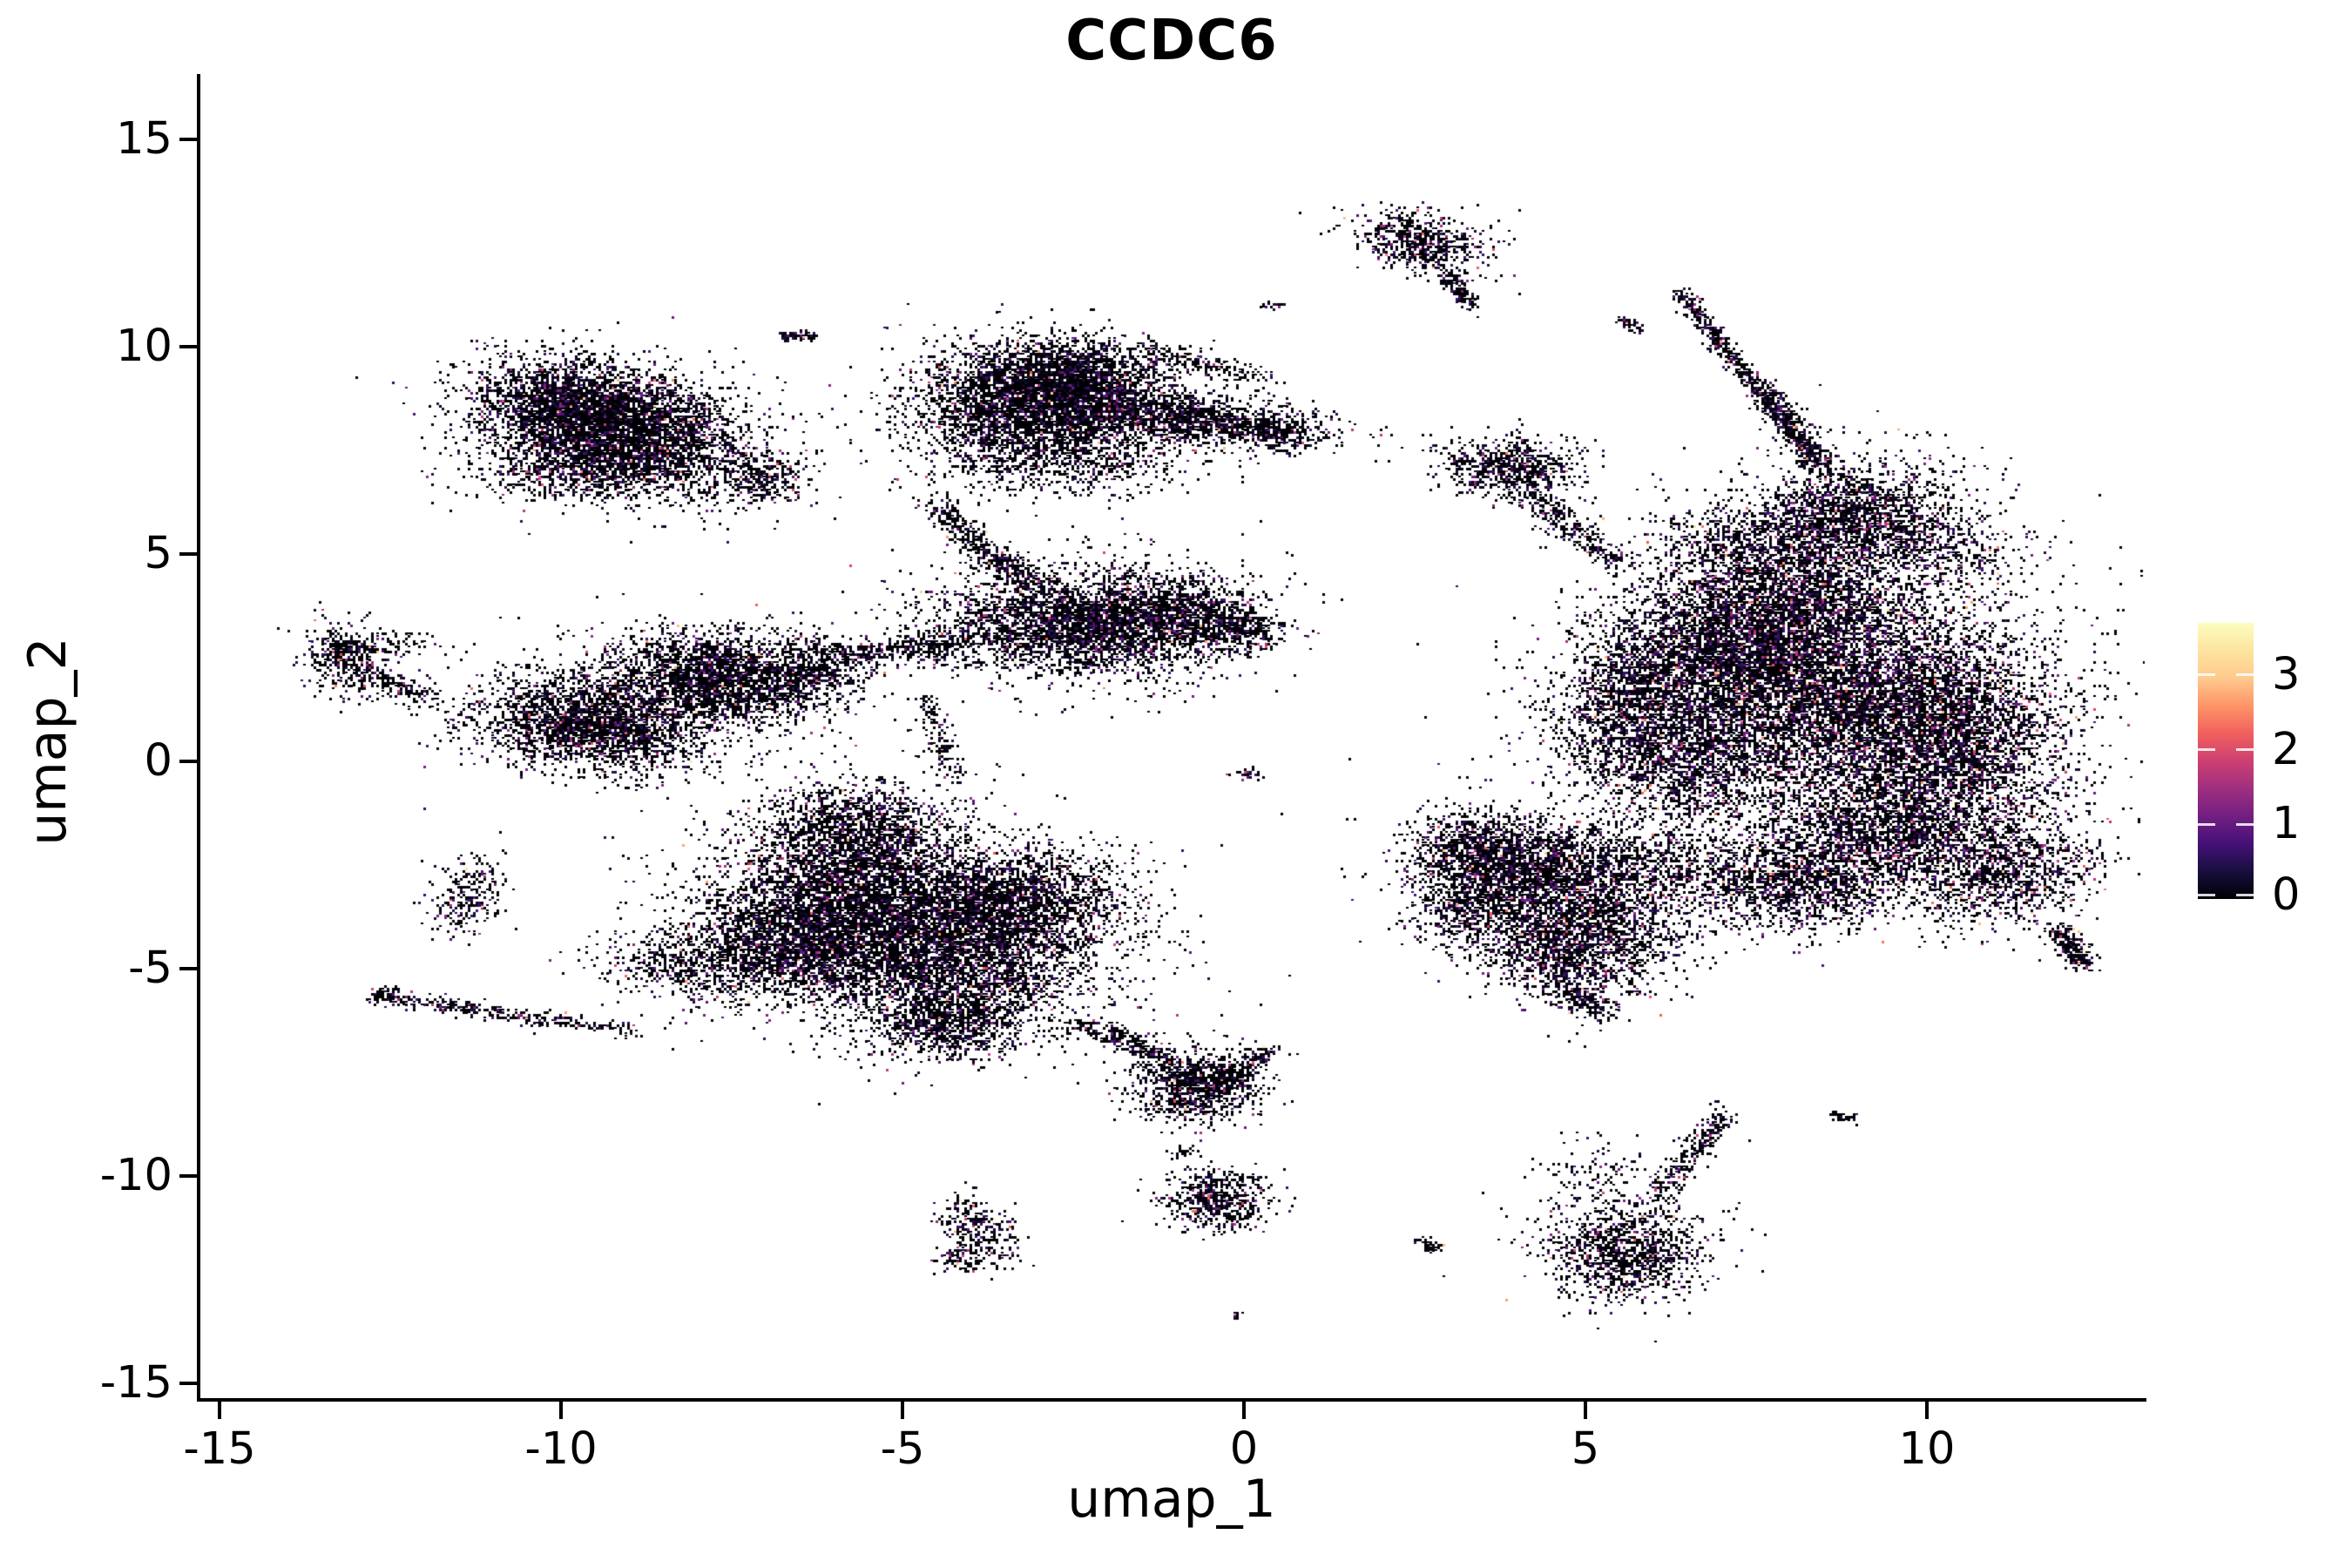 This screenshot has height=1568, width=2352. What do you see at coordinates (2286, 674) in the screenshot?
I see `colorbar-tick-label: 3` at bounding box center [2286, 674].